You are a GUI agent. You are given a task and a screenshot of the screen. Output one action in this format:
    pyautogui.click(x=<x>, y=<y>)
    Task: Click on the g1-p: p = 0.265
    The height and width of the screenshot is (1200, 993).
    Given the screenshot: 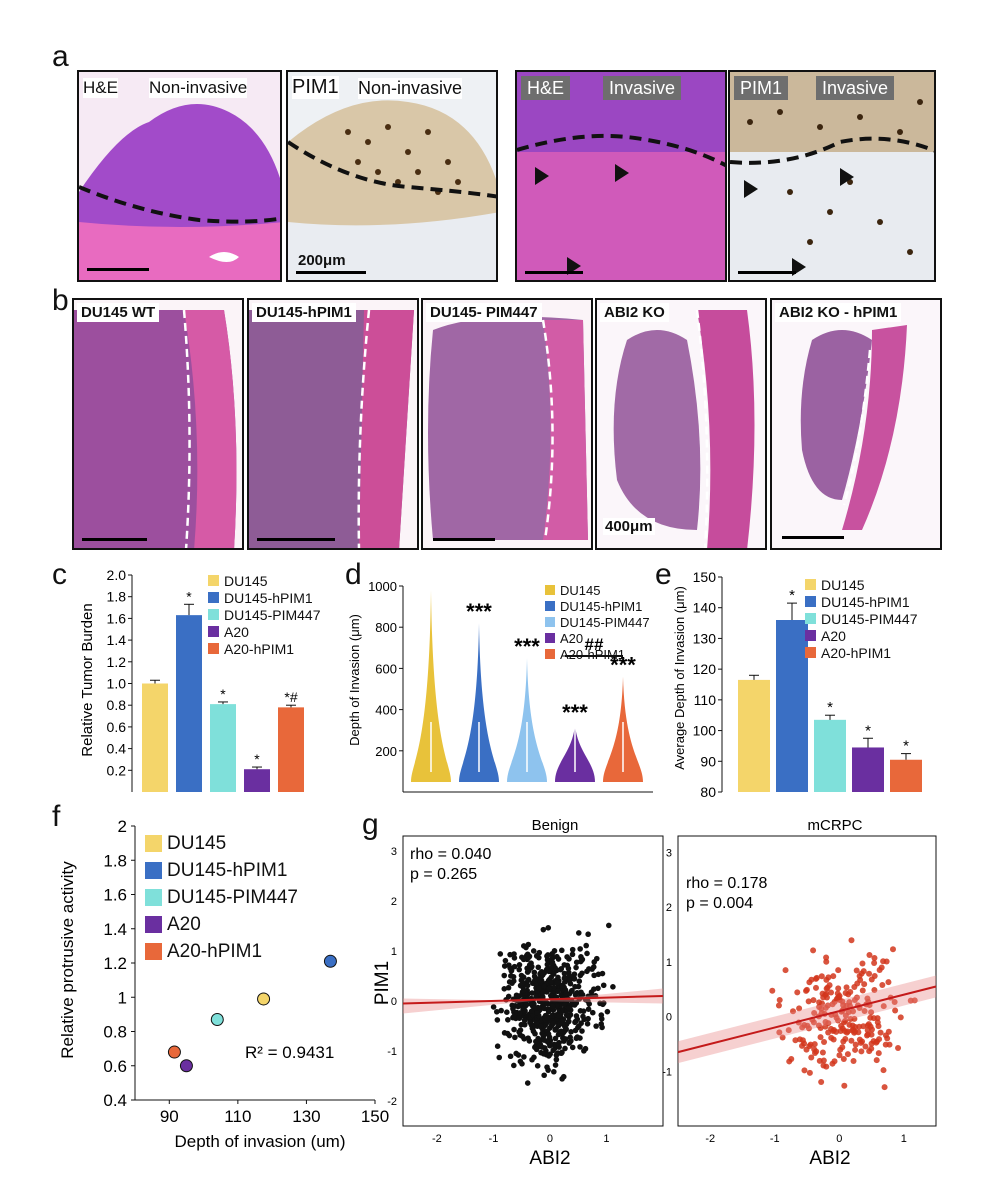 What is the action you would take?
    pyautogui.click(x=443, y=874)
    